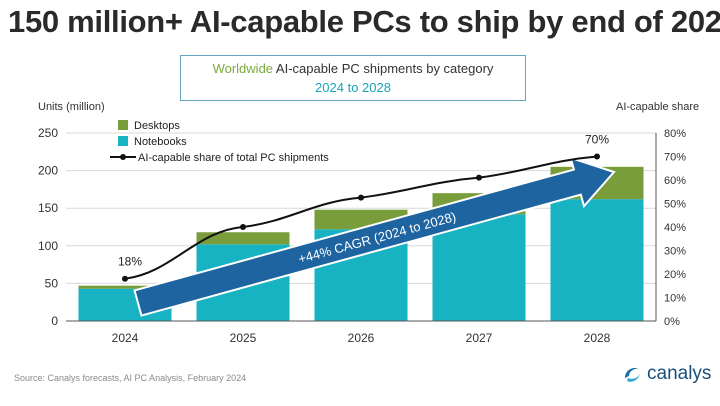  Describe the element at coordinates (125, 338) in the screenshot. I see `x-tick-label: 2024` at that location.